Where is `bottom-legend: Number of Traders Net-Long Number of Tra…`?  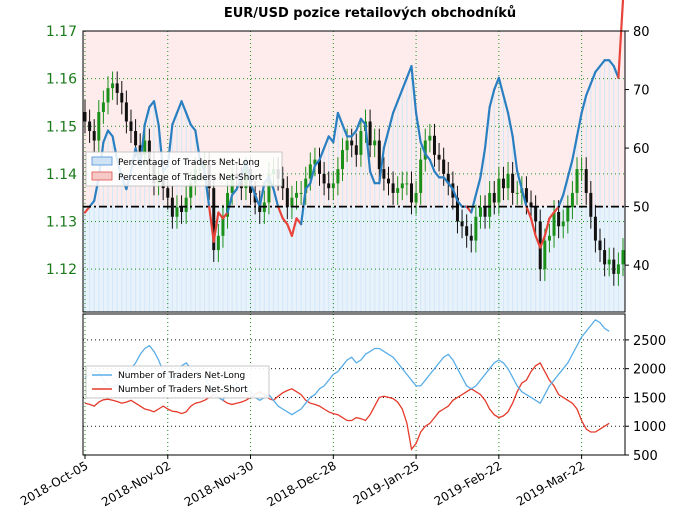
bottom-legend: Number of Traders Net-Long Number of Tra… is located at coordinates (177, 382).